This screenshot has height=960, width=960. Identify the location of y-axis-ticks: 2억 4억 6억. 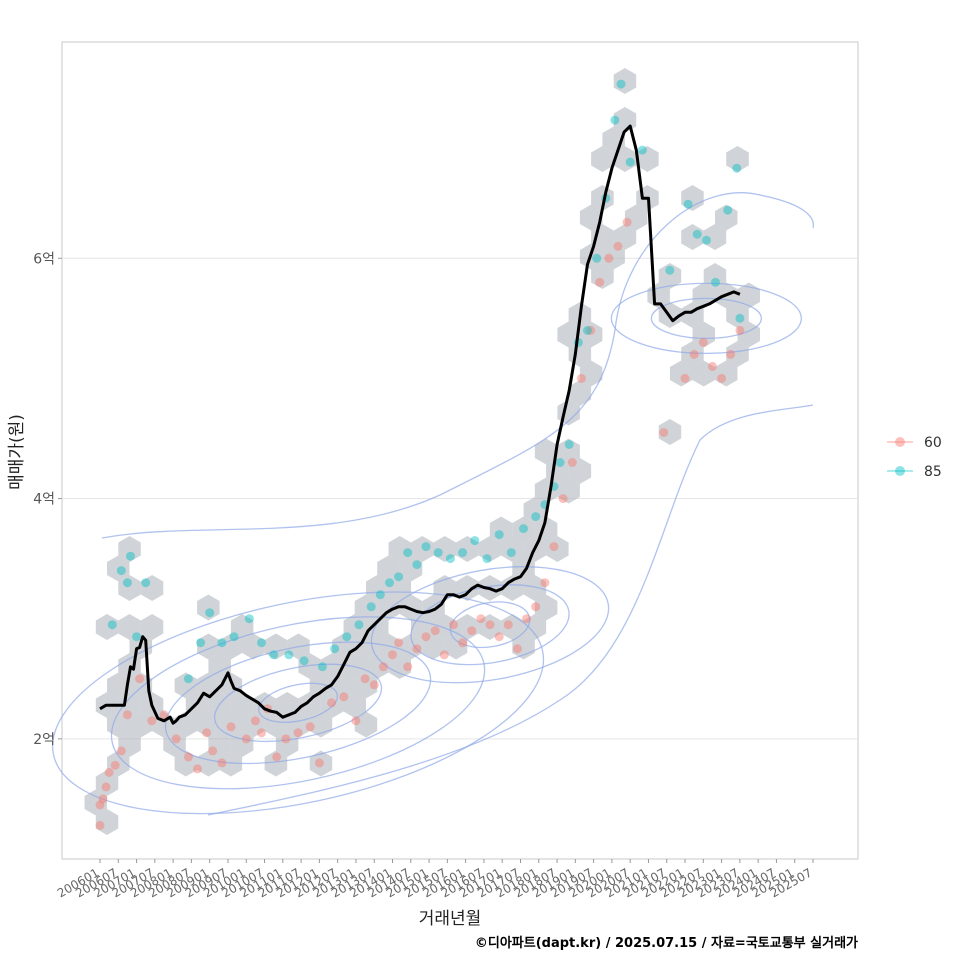
(47, 499).